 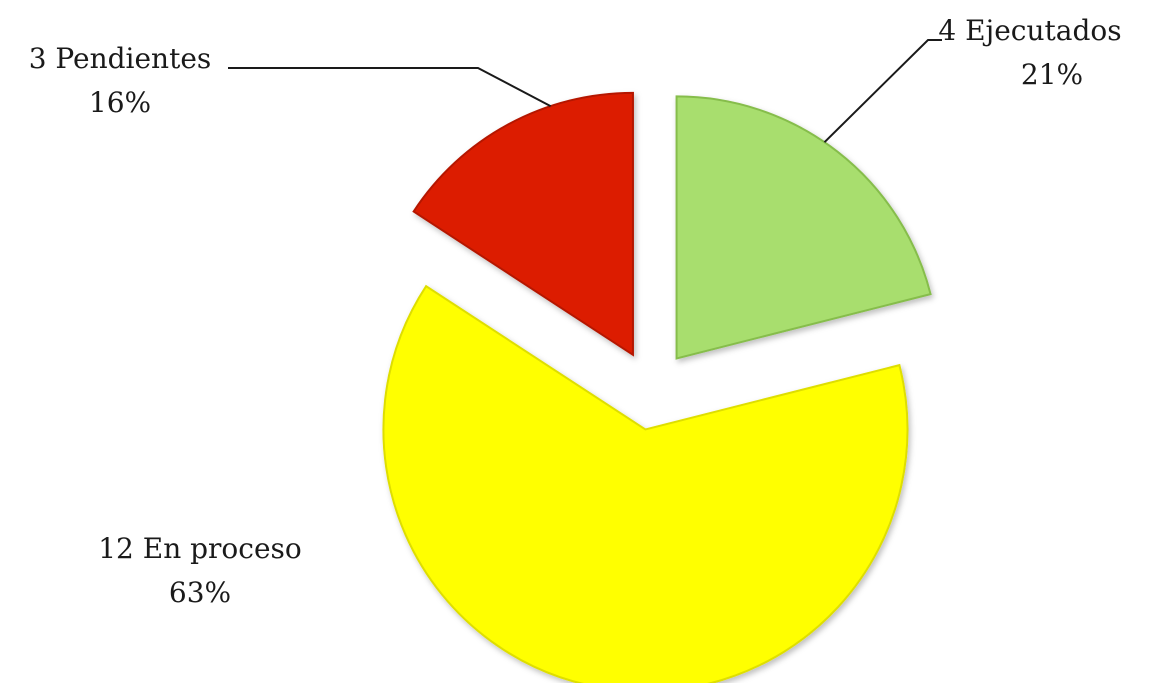 I want to click on leader-lines, so click(x=585, y=91).